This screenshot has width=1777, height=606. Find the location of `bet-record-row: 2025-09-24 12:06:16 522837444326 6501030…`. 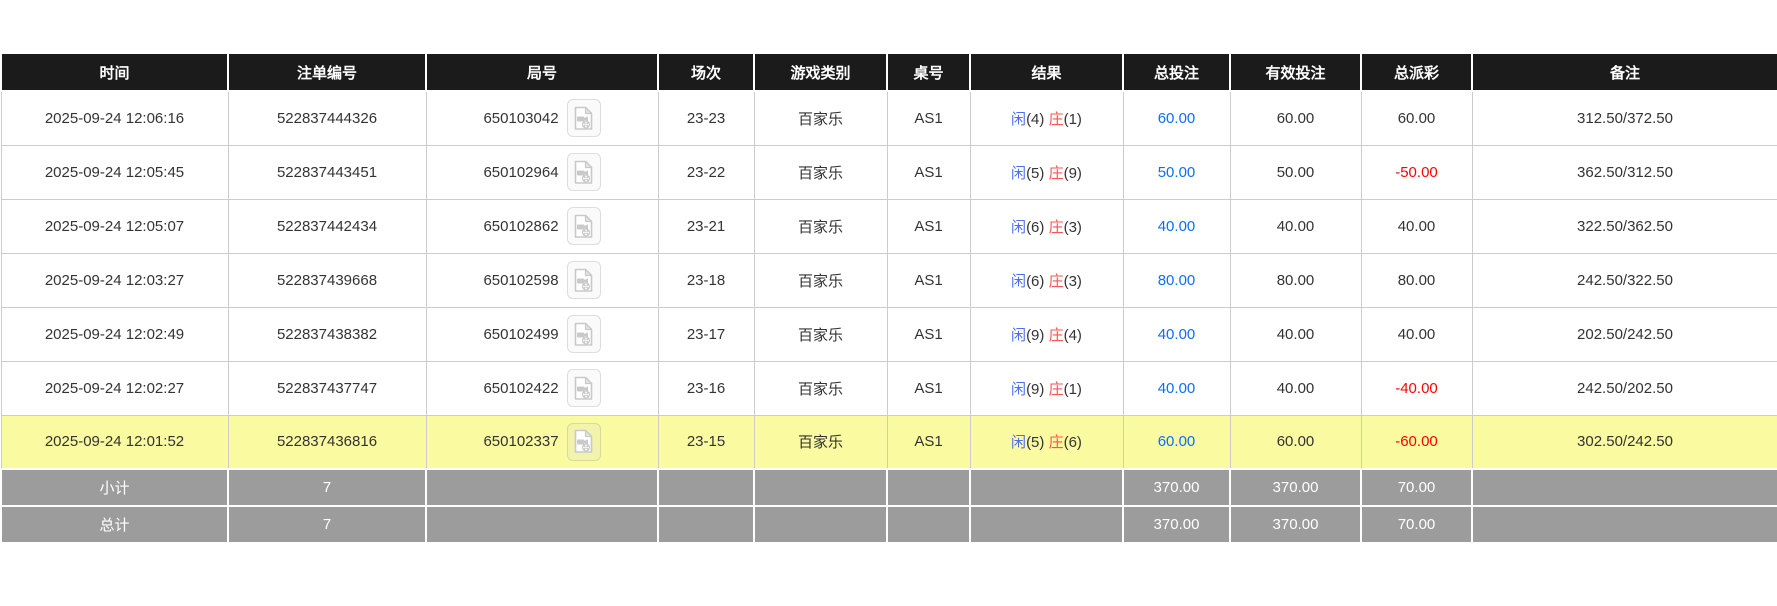

bet-record-row: 2025-09-24 12:06:16 522837444326 6501030… is located at coordinates (888, 118).